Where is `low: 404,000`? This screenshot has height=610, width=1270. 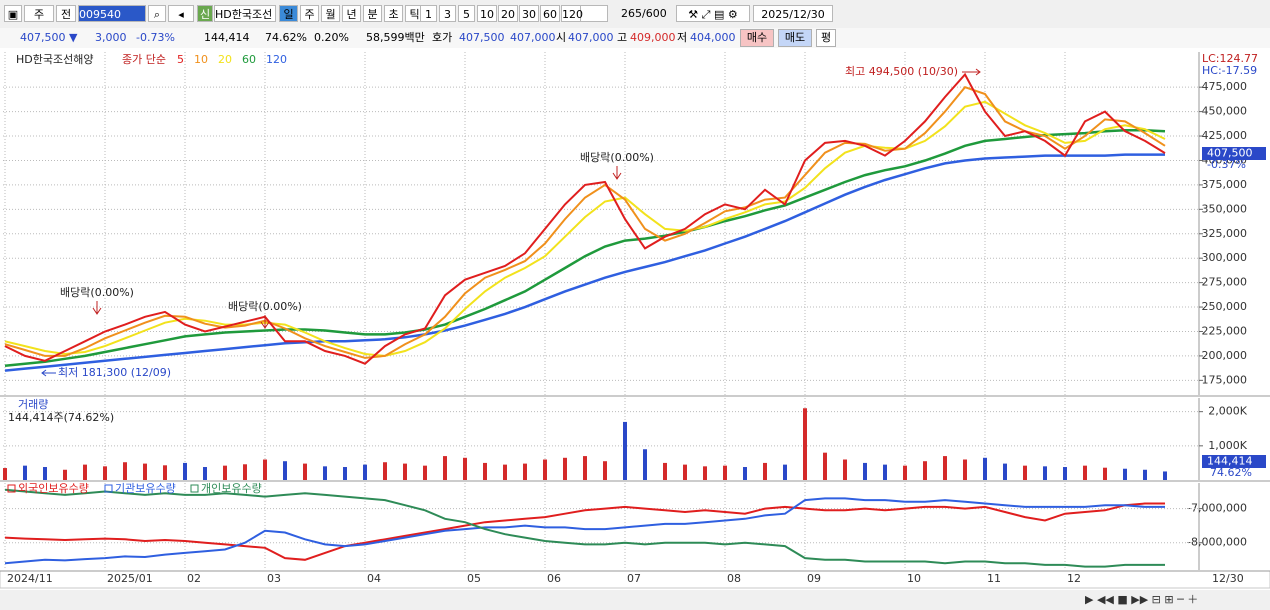 low: 404,000 is located at coordinates (713, 37).